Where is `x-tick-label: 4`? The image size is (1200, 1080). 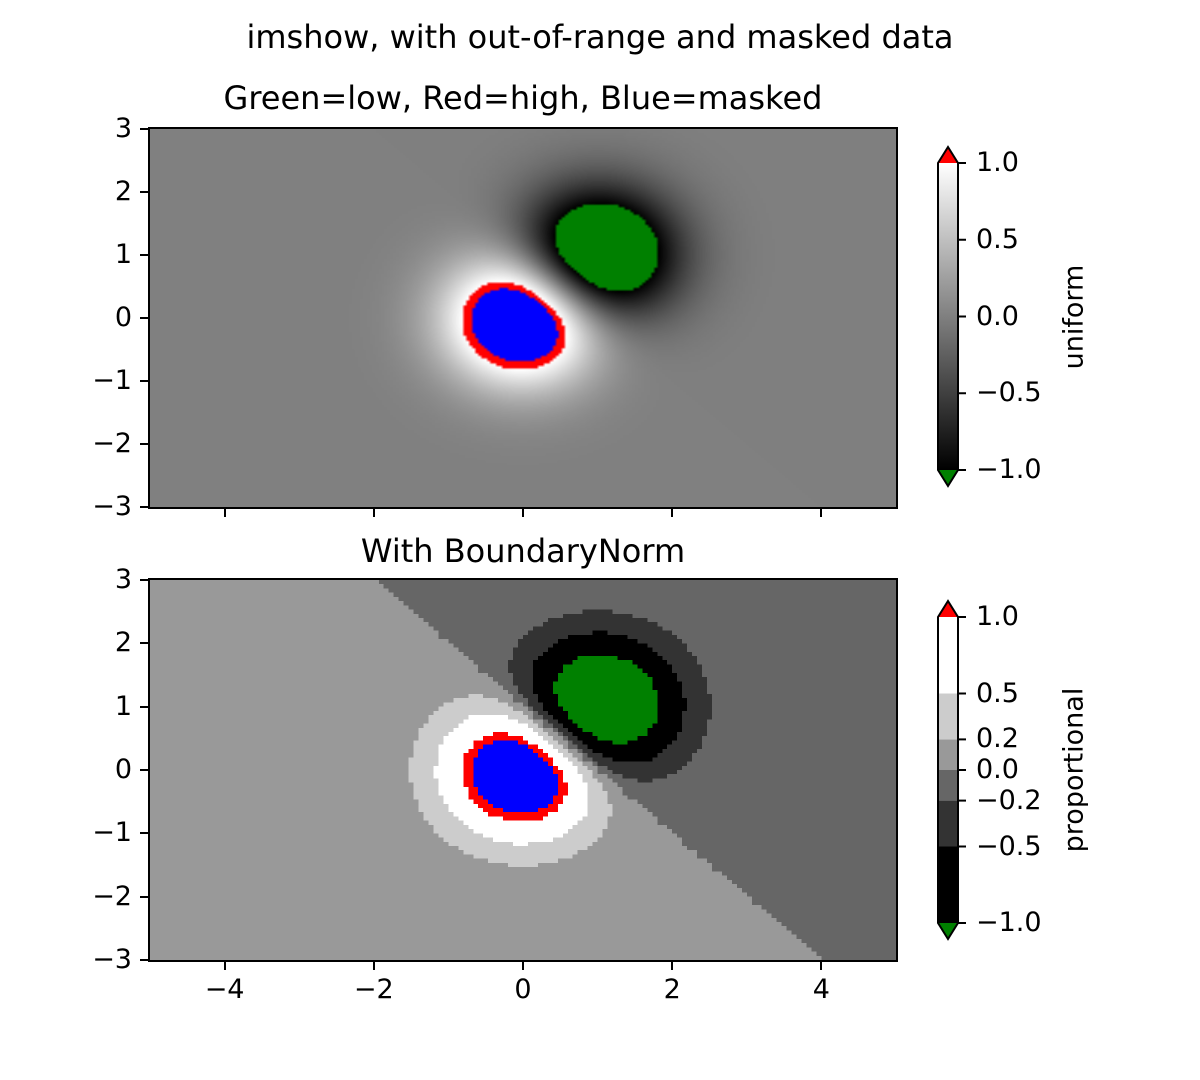 x-tick-label: 4 is located at coordinates (821, 989).